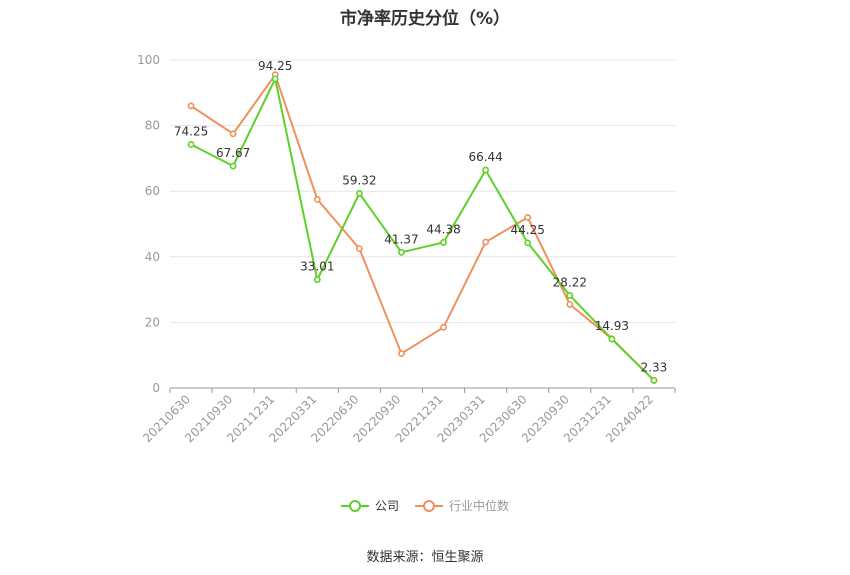 The image size is (850, 575). Describe the element at coordinates (152, 191) in the screenshot. I see `y-tick-label: 60` at that location.